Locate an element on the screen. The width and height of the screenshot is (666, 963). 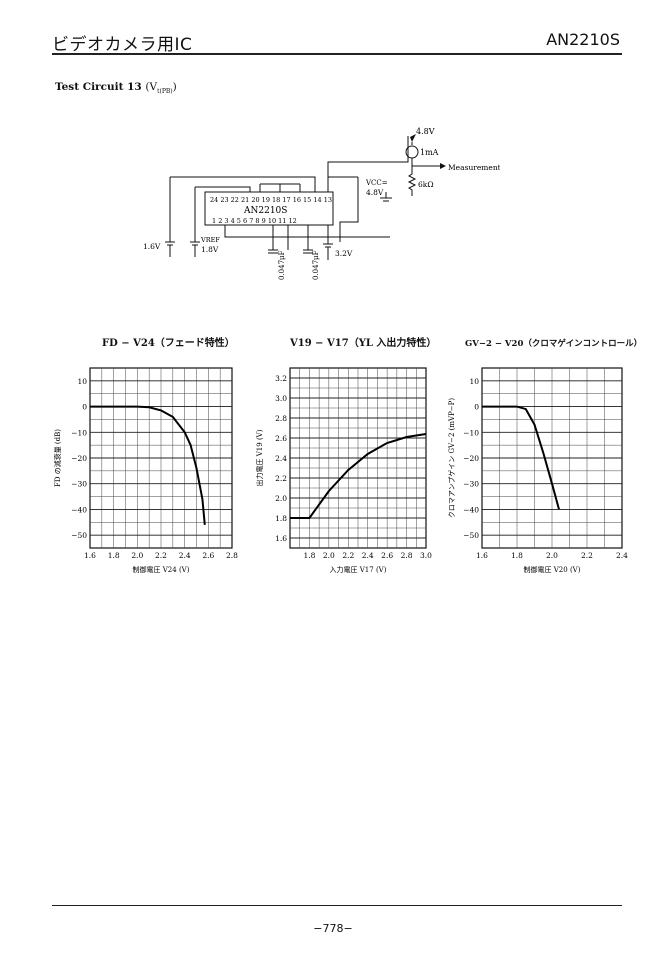
resistor-label: 6kΩ is located at coordinates (426, 184).